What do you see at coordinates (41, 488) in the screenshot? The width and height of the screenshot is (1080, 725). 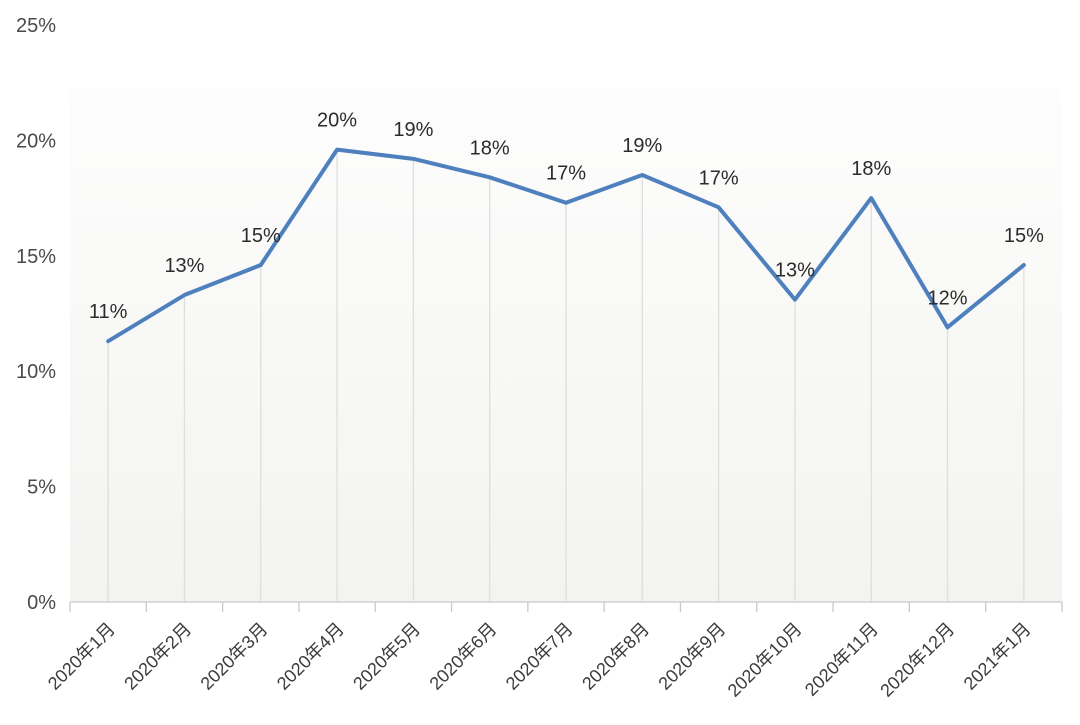 I see `y-axis-label: 5%` at bounding box center [41, 488].